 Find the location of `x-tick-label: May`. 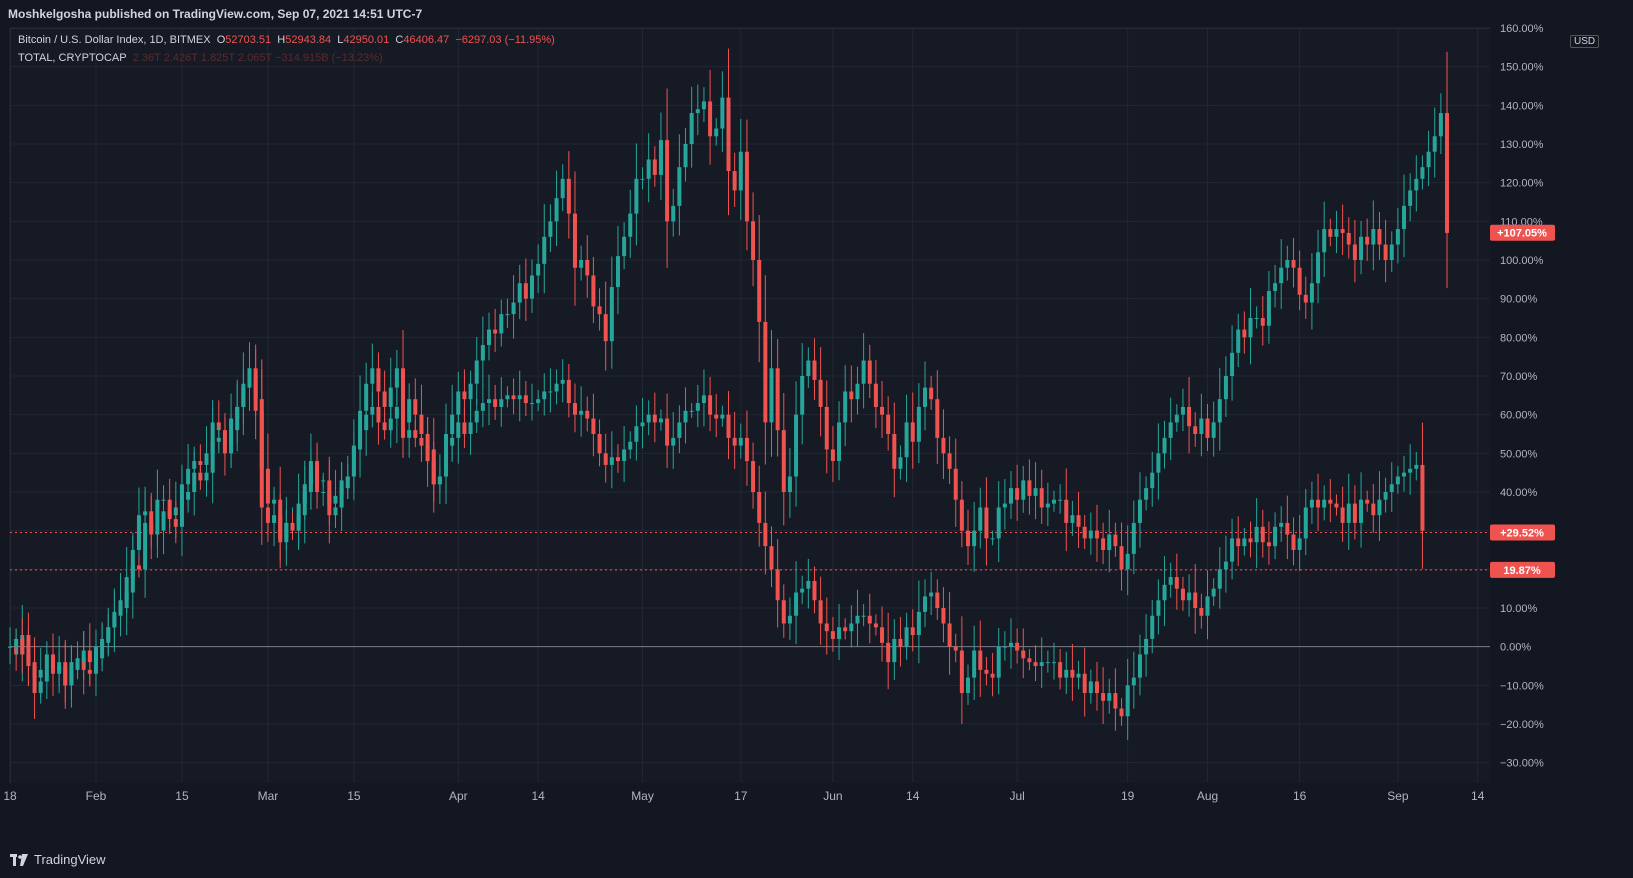

x-tick-label: May is located at coordinates (642, 796).